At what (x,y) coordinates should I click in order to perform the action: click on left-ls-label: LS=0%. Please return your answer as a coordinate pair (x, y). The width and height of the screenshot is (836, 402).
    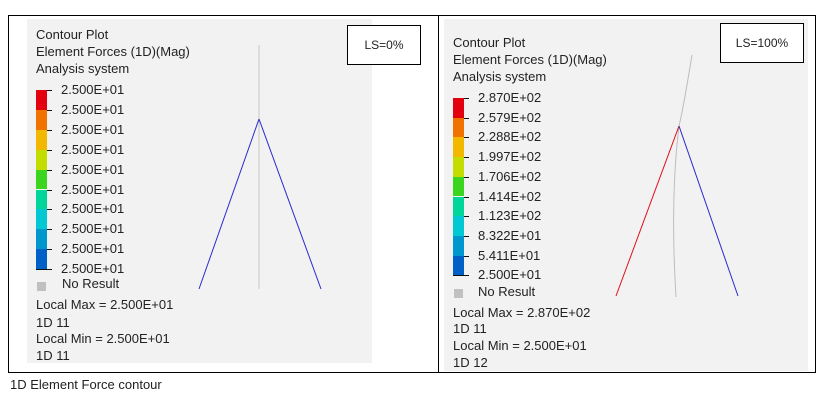
    Looking at the image, I should click on (384, 45).